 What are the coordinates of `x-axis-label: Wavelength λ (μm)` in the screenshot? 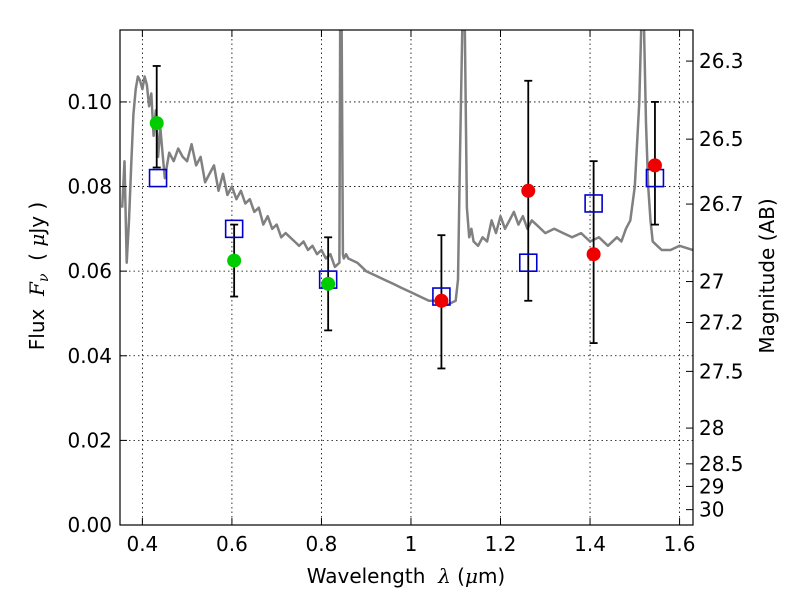 It's located at (406, 576).